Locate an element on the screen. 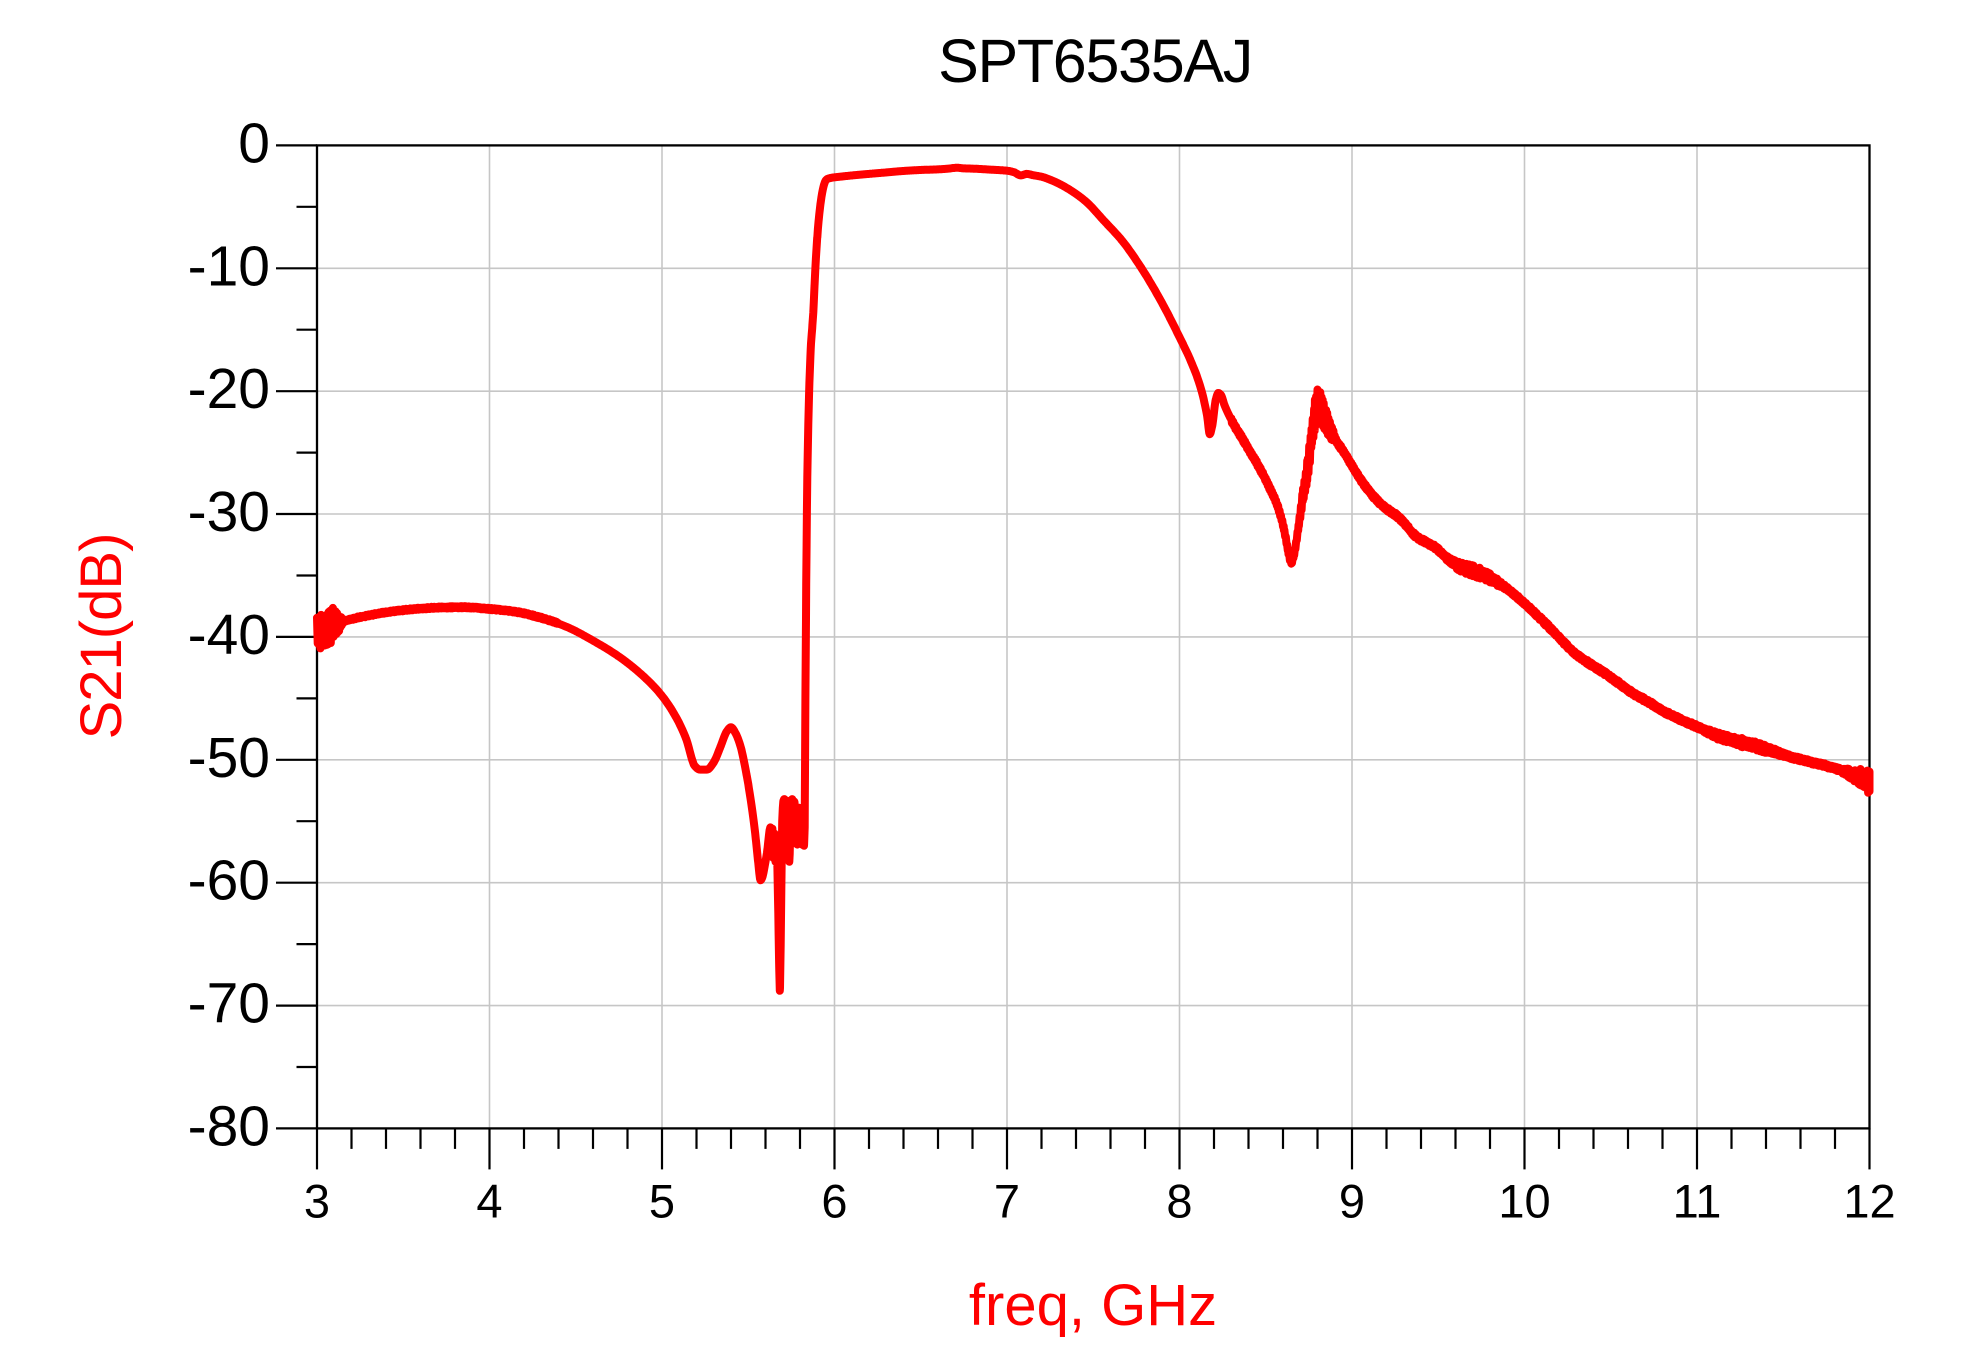  svg-text: 7 is located at coordinates (1007, 1201).